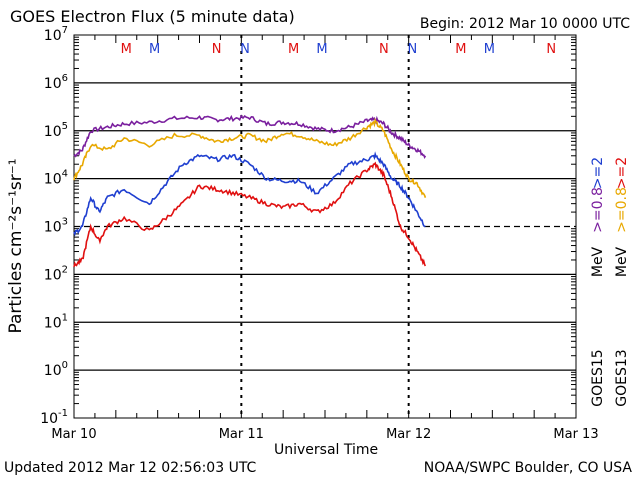 The width and height of the screenshot is (640, 480). Describe the element at coordinates (622, 262) in the screenshot. I see `legend-goes13-mev: MeV` at that location.